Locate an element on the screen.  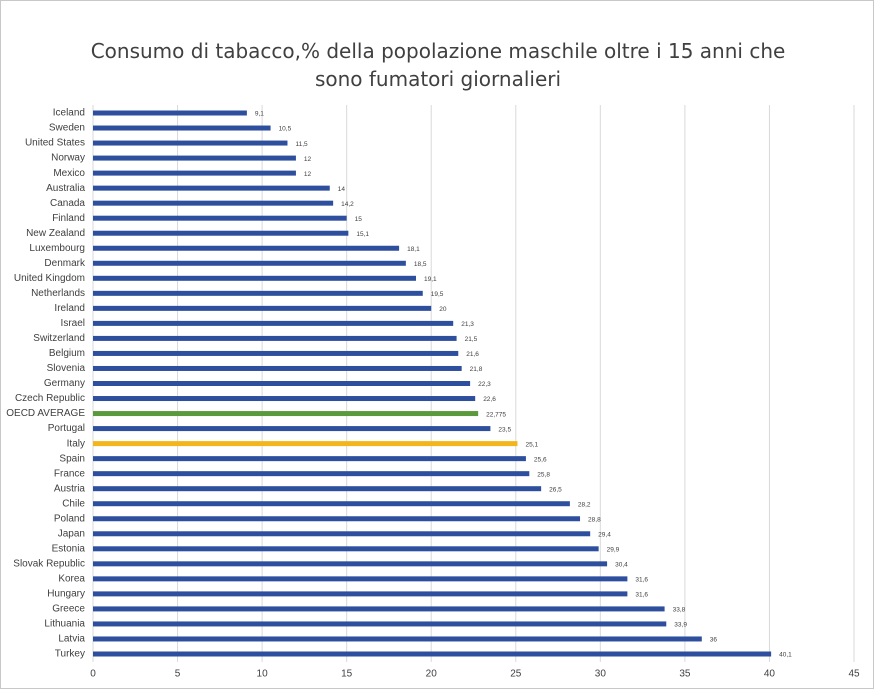
value-label: 22,3 is located at coordinates (484, 384).